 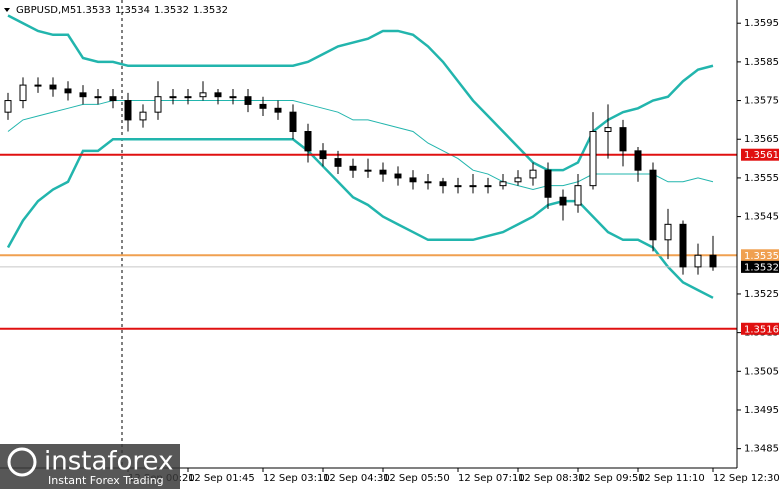 I want to click on x-tick-label: 12 Sep 09:50, so click(x=611, y=478).